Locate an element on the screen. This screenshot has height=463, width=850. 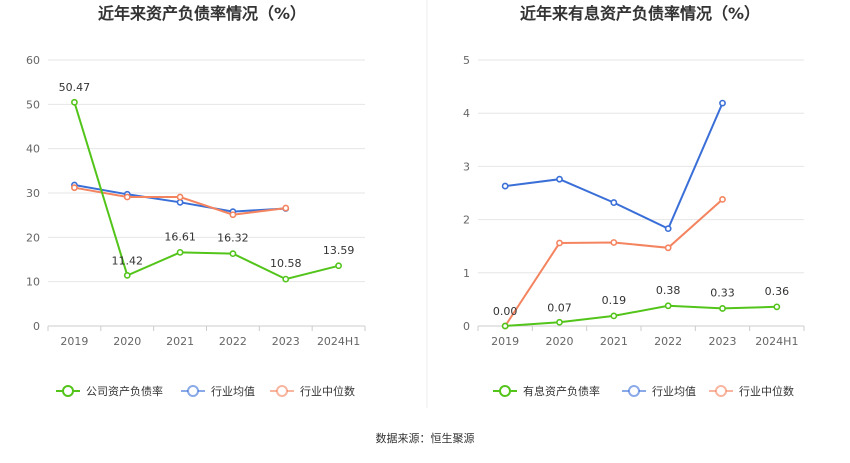
data-label: 0.07 is located at coordinates (559, 307).